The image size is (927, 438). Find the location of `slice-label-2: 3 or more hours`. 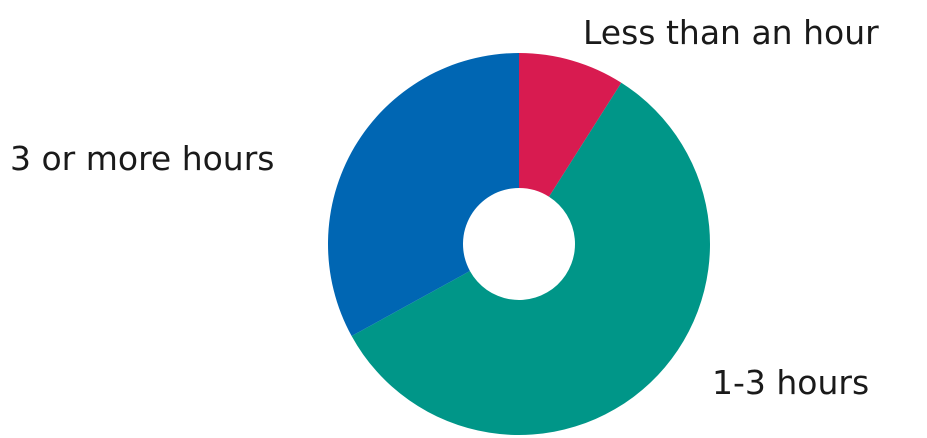

slice-label-2: 3 or more hours is located at coordinates (142, 158).